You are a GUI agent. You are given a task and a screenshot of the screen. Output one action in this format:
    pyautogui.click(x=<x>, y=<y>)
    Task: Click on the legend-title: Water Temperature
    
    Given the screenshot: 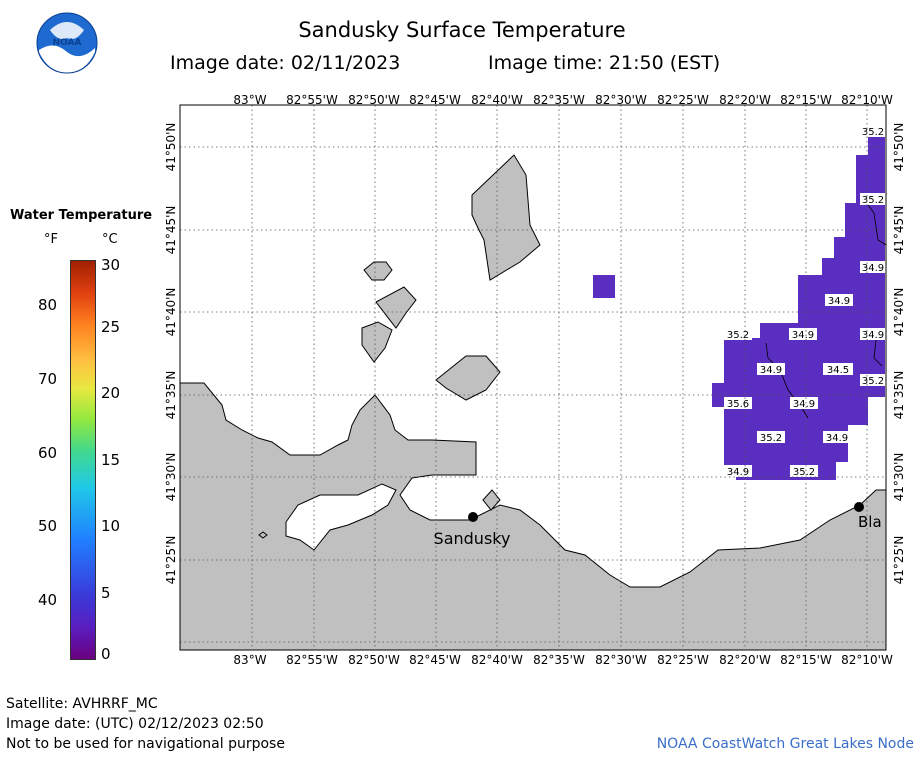 What is the action you would take?
    pyautogui.click(x=81, y=215)
    